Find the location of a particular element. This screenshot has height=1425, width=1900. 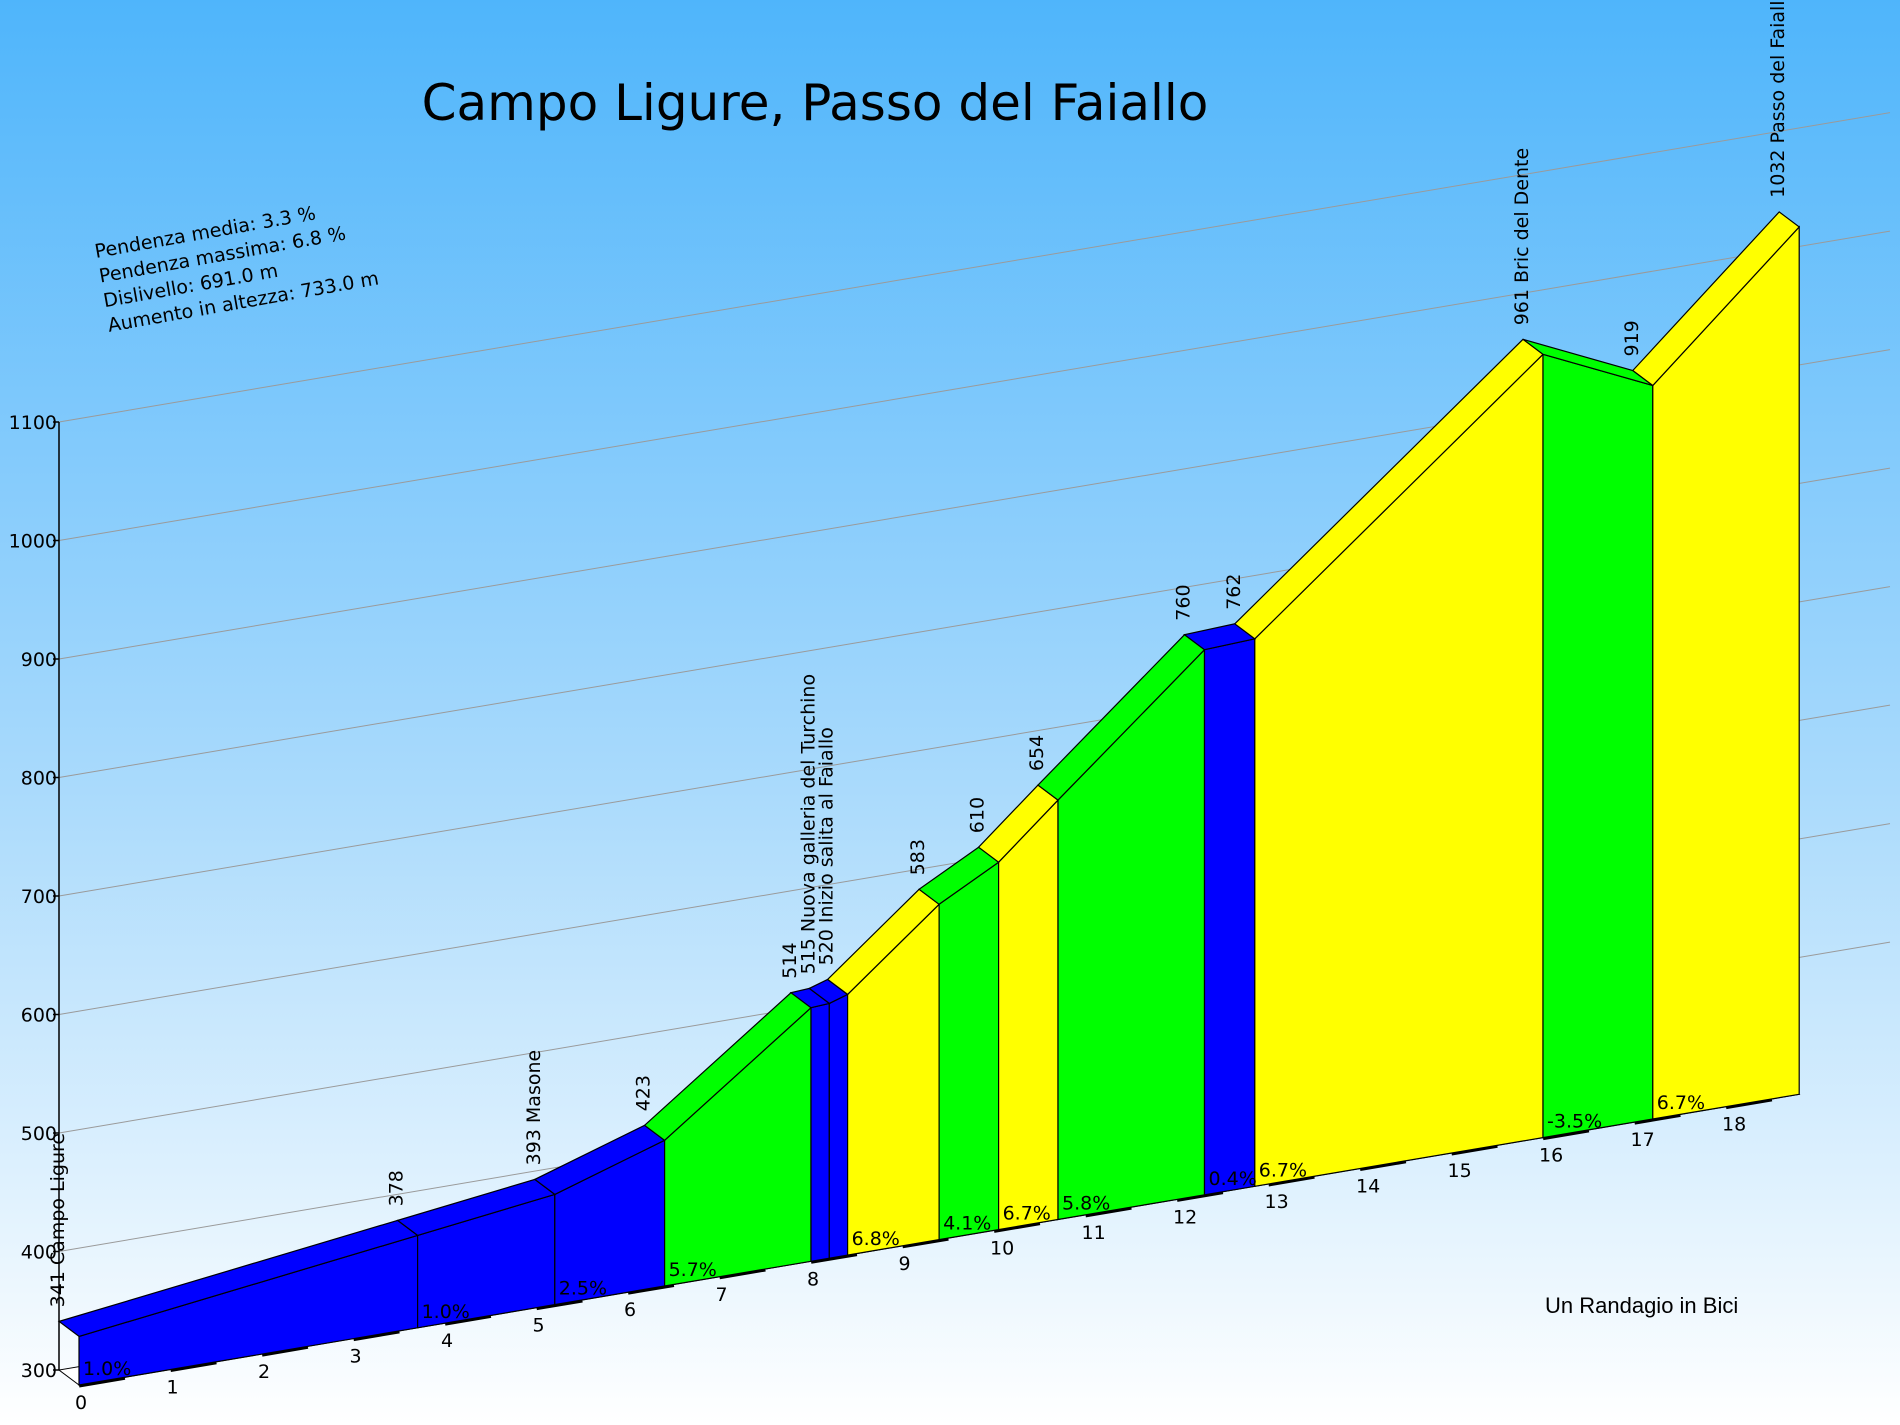

waypoint-label: 961 Bric del Dente is located at coordinates (1522, 237).